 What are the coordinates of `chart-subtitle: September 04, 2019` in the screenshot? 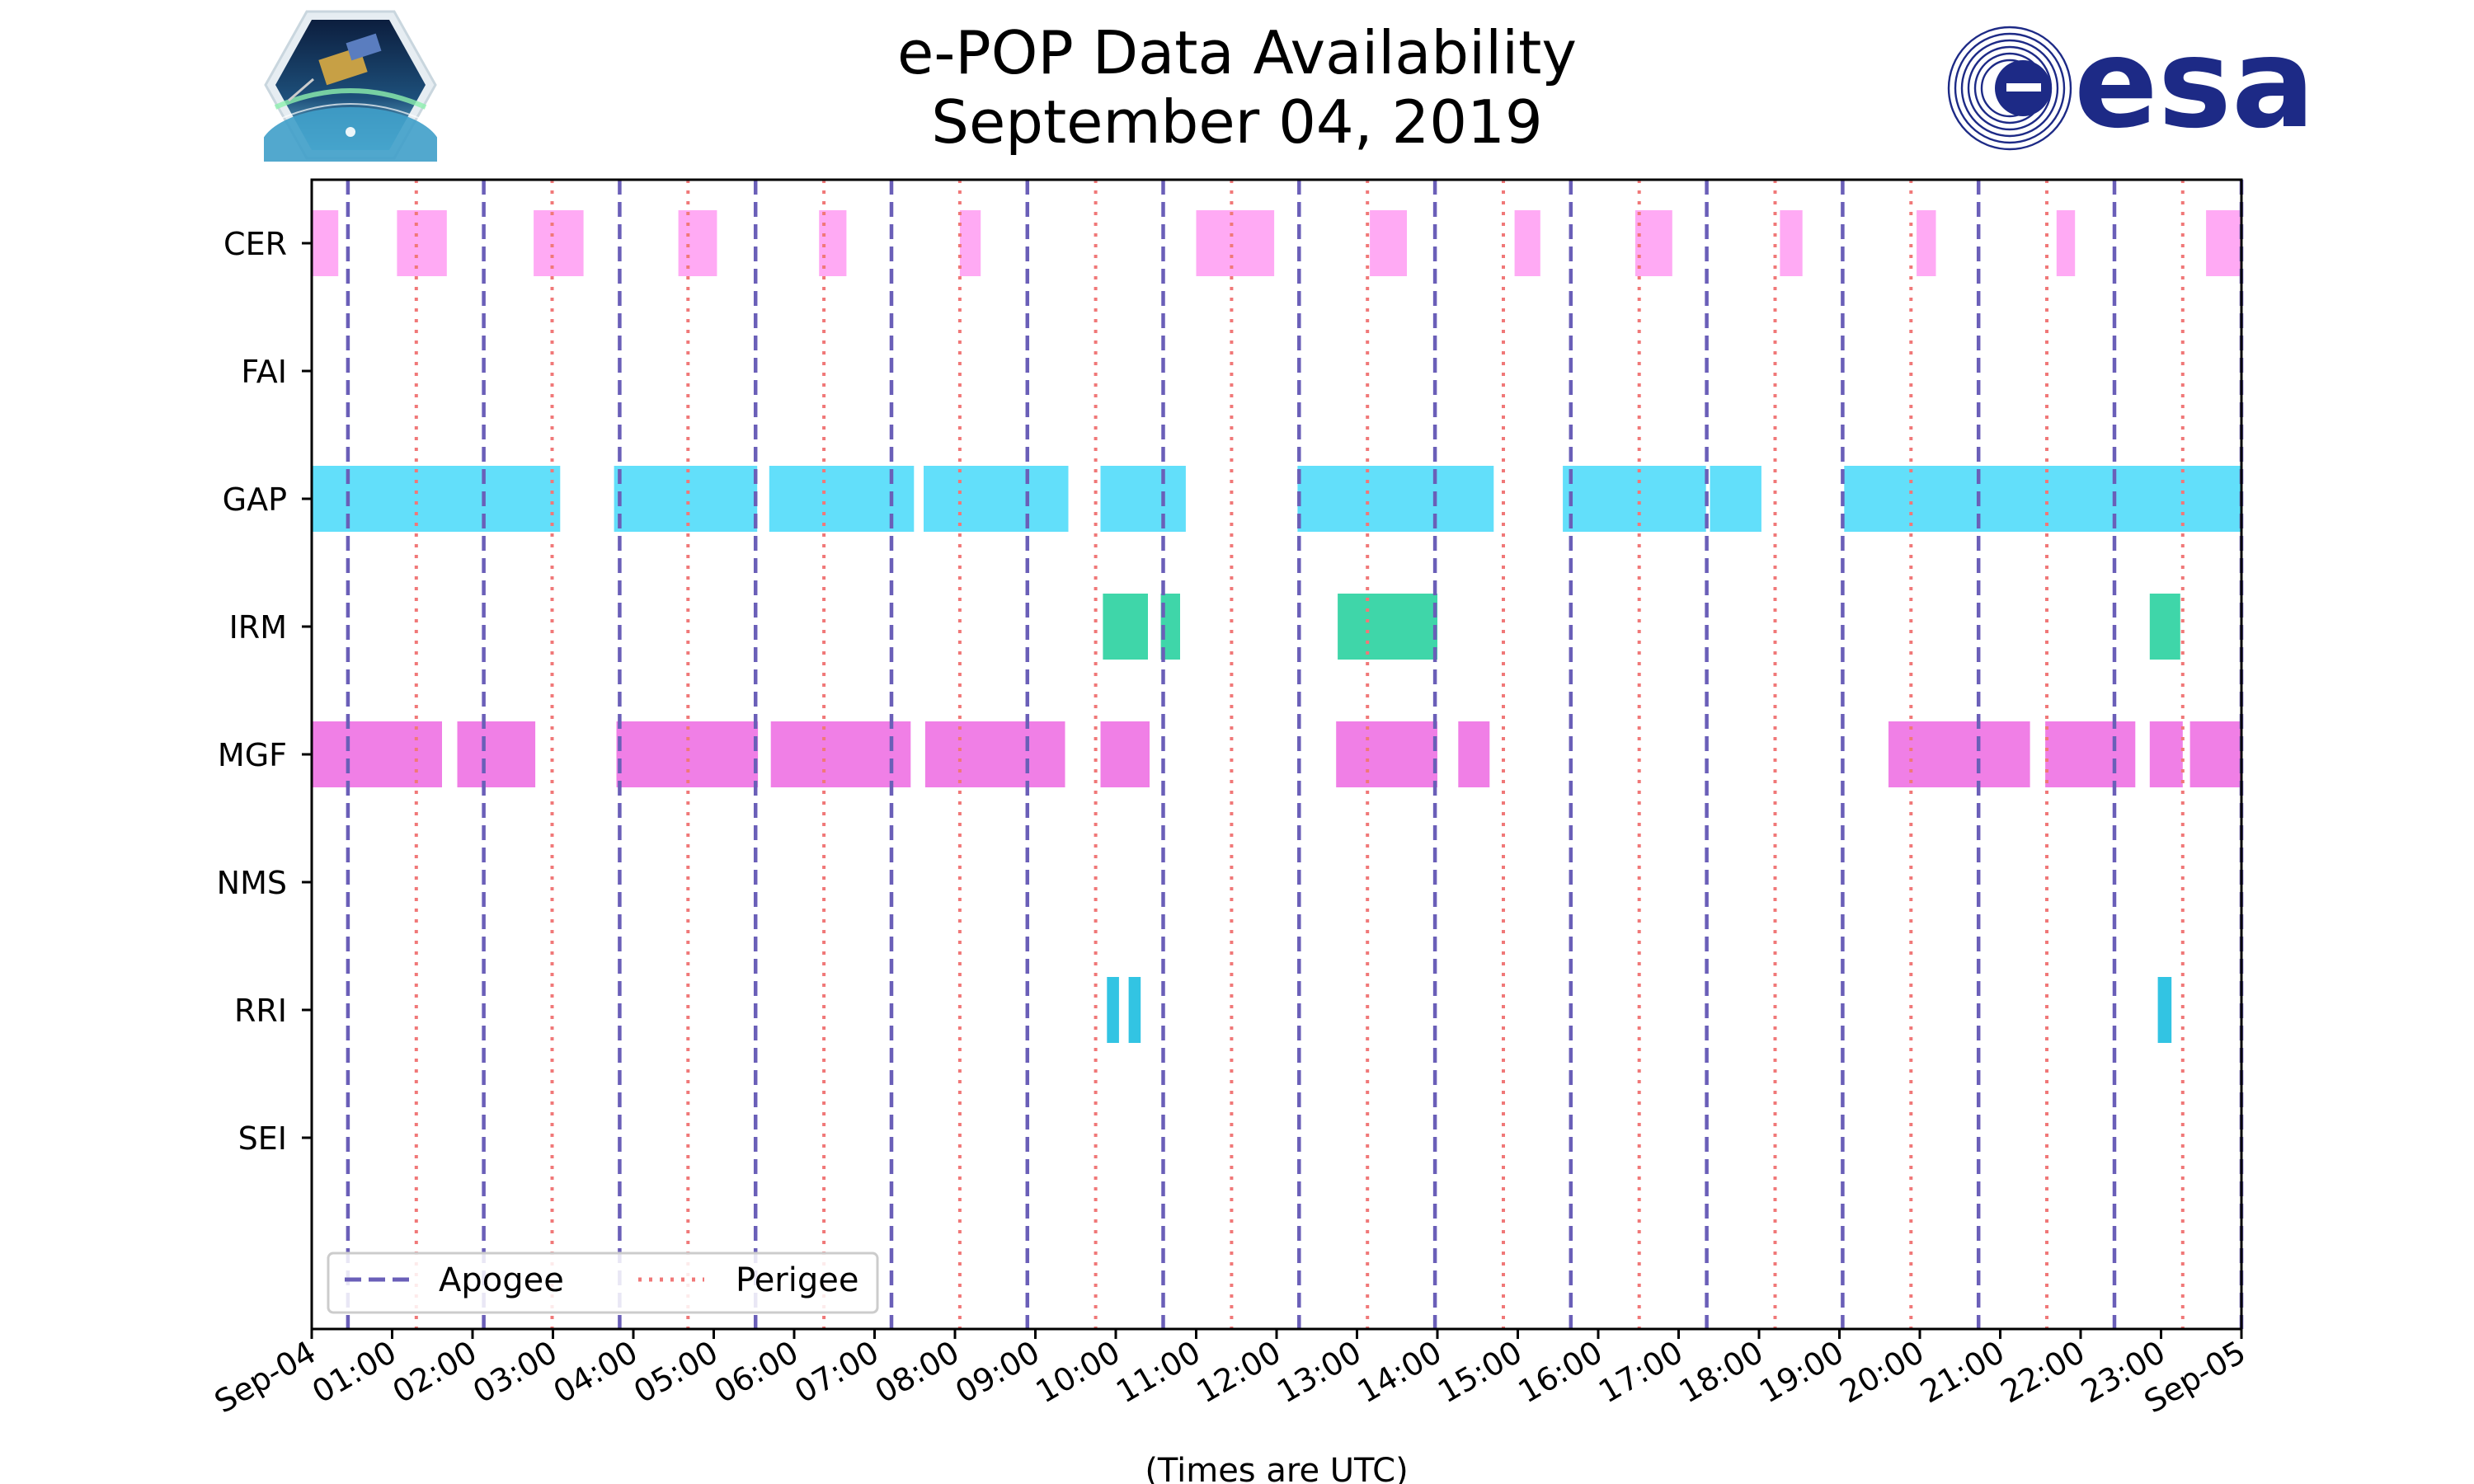 It's located at (1237, 122).